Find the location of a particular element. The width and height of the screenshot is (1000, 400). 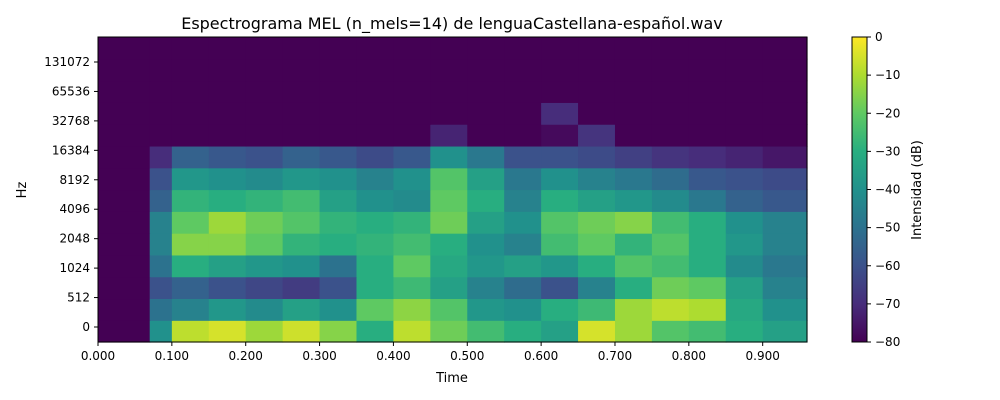

y-tick-label: 0 is located at coordinates (86, 327).